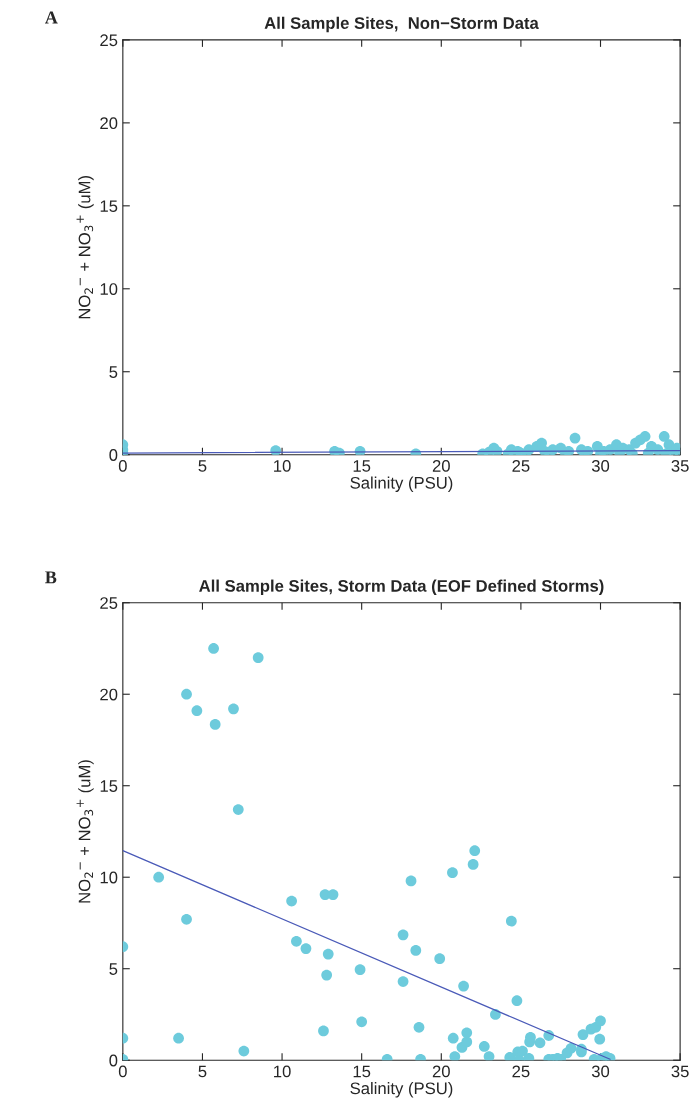 Image resolution: width=694 pixels, height=1109 pixels. I want to click on chart-title: All Sample Sites, Non−Storm Data, so click(401, 24).